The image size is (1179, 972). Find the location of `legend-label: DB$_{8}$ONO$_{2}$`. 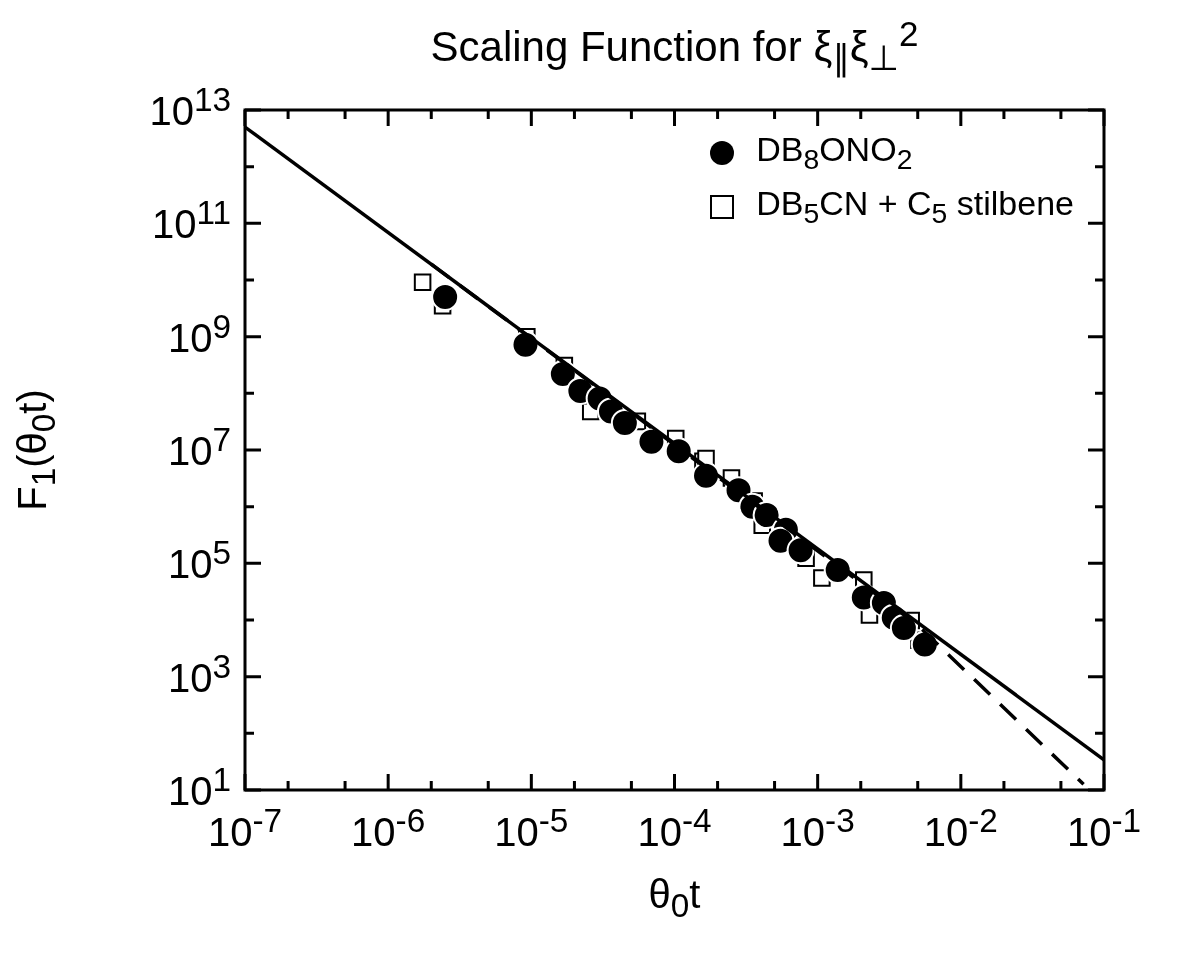

legend-label: DB$_{8}$ONO$_{2}$ is located at coordinates (834, 153).